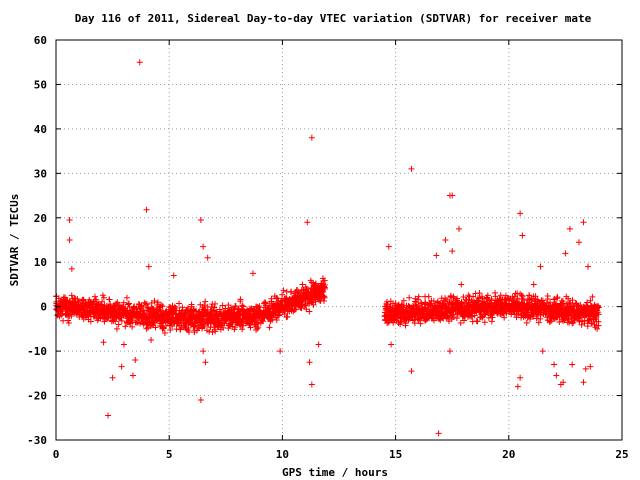  Describe the element at coordinates (56, 454) in the screenshot. I see `x-tick-label: 0` at that location.